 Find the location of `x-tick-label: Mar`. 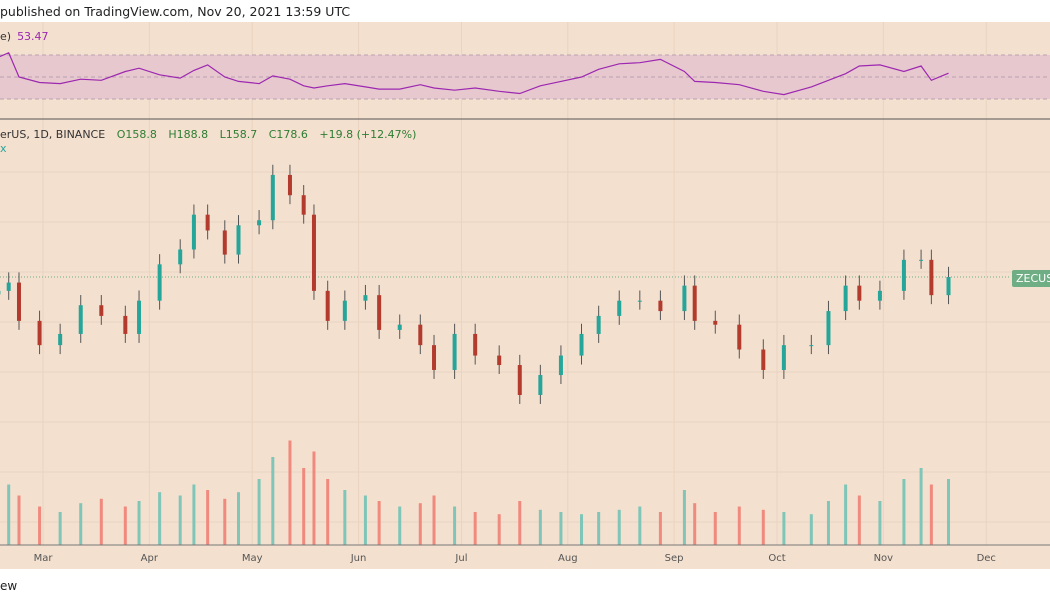

x-tick-label: Mar is located at coordinates (43, 558).